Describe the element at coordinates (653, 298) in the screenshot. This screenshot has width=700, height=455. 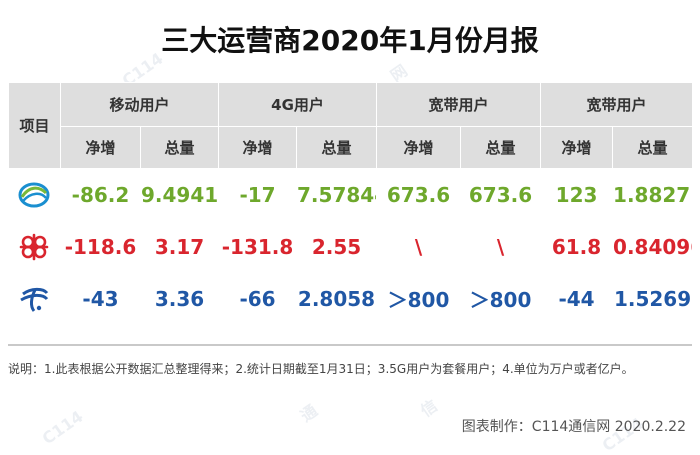
I see `table-cell: 1.5269` at that location.